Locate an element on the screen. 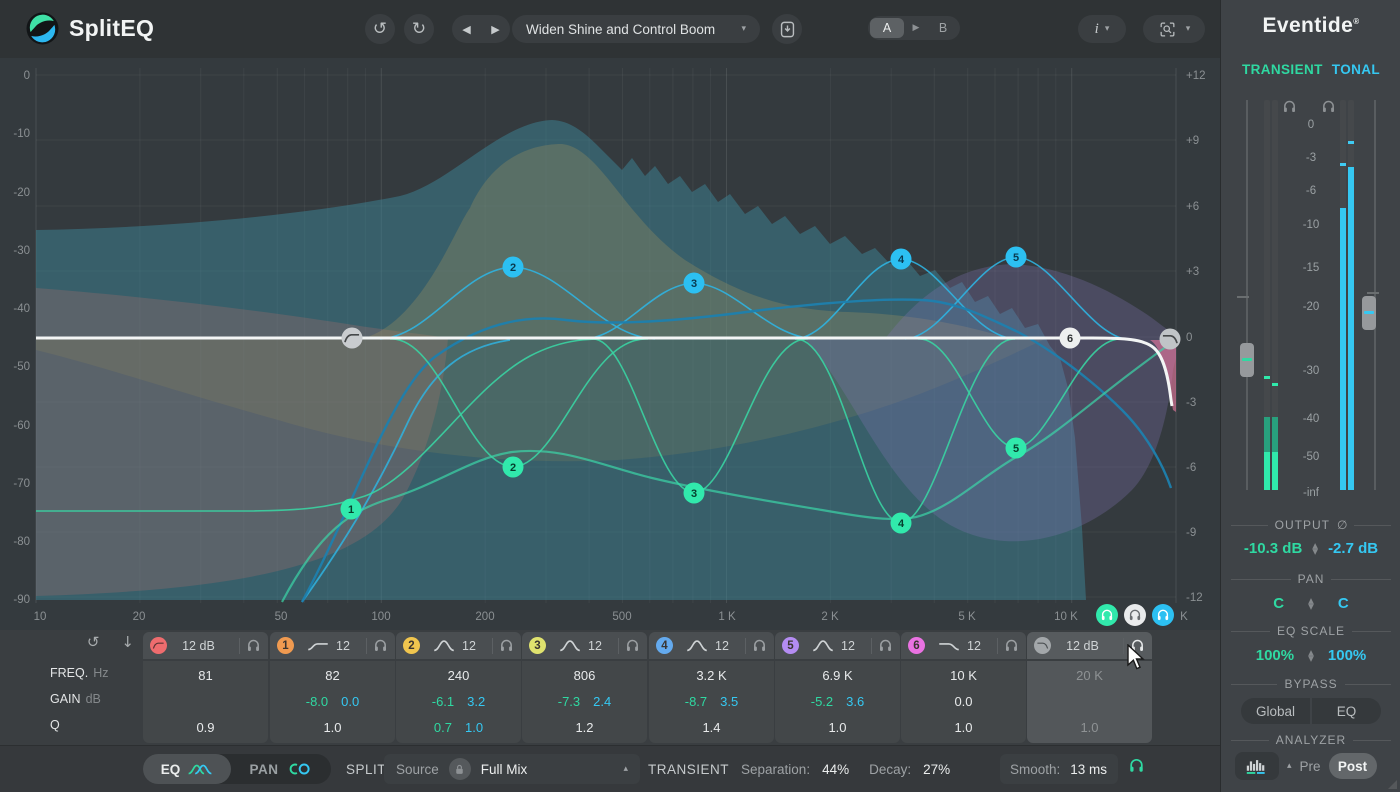 Image resolution: width=1400 pixels, height=792 pixels. gain-value: -8.7 3.5 is located at coordinates (711, 701).